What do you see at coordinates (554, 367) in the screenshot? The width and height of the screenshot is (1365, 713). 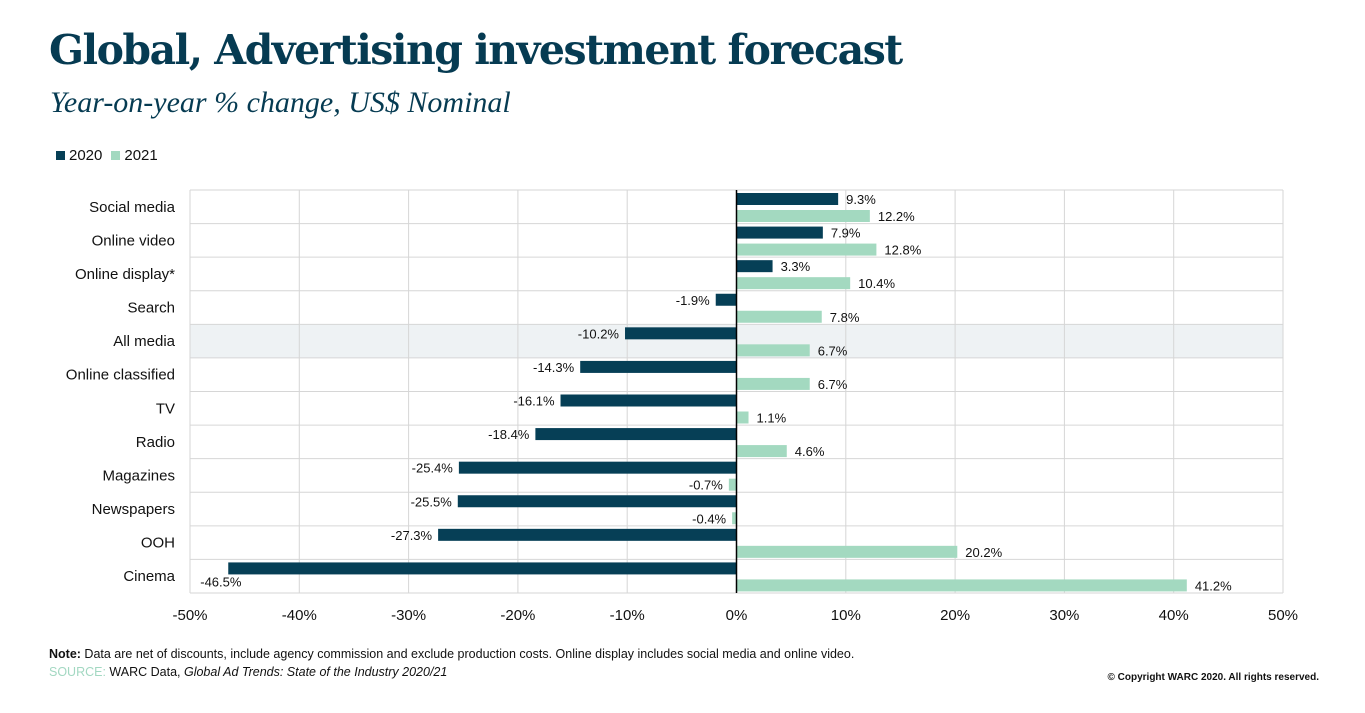 I see `data-label-2020: -14.3%` at bounding box center [554, 367].